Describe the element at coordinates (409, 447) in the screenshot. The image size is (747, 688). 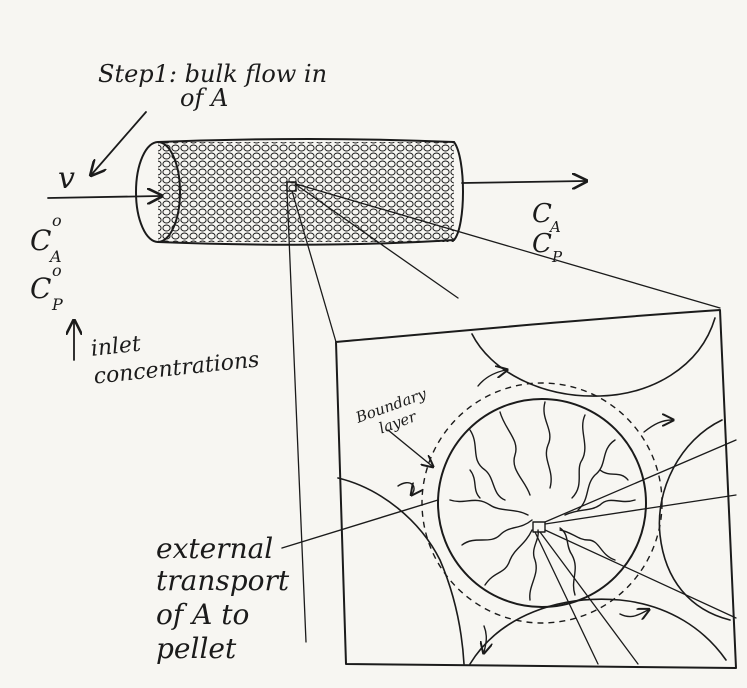
I see `boundary-layer-pointer` at that location.